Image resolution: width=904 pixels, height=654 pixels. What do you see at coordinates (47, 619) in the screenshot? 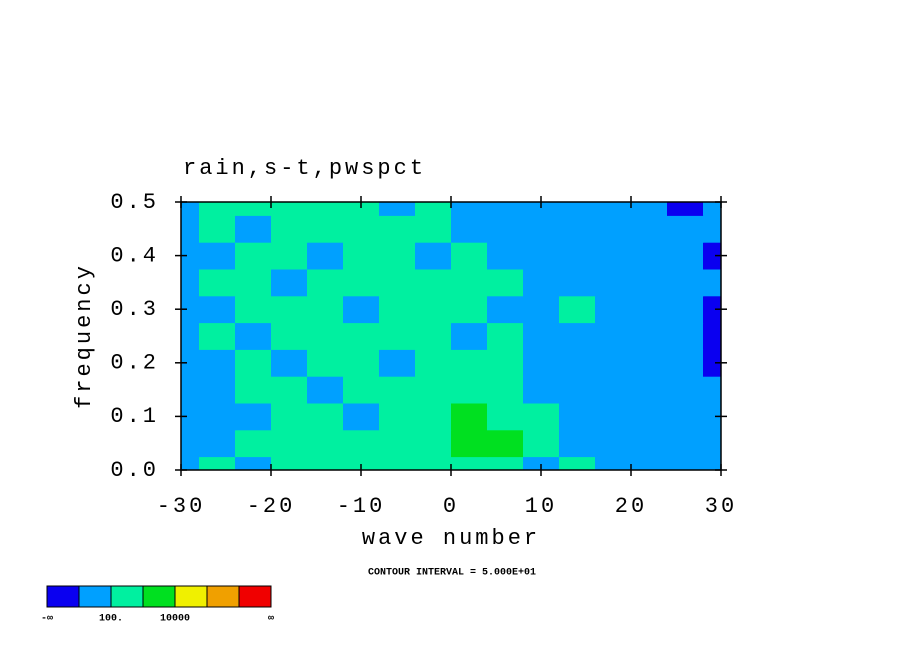
I see `colorbar-label: -∞` at bounding box center [47, 619].